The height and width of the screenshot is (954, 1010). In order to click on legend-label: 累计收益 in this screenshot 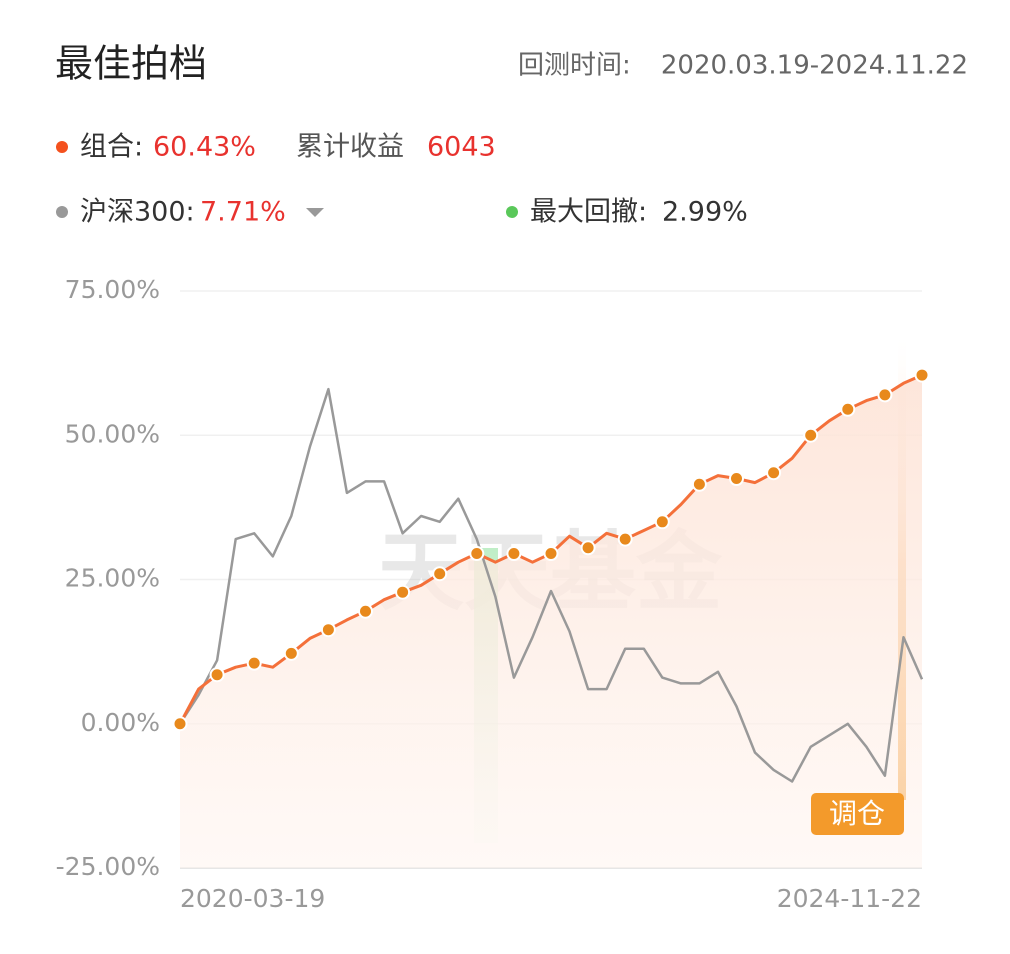, I will do `click(350, 147)`.